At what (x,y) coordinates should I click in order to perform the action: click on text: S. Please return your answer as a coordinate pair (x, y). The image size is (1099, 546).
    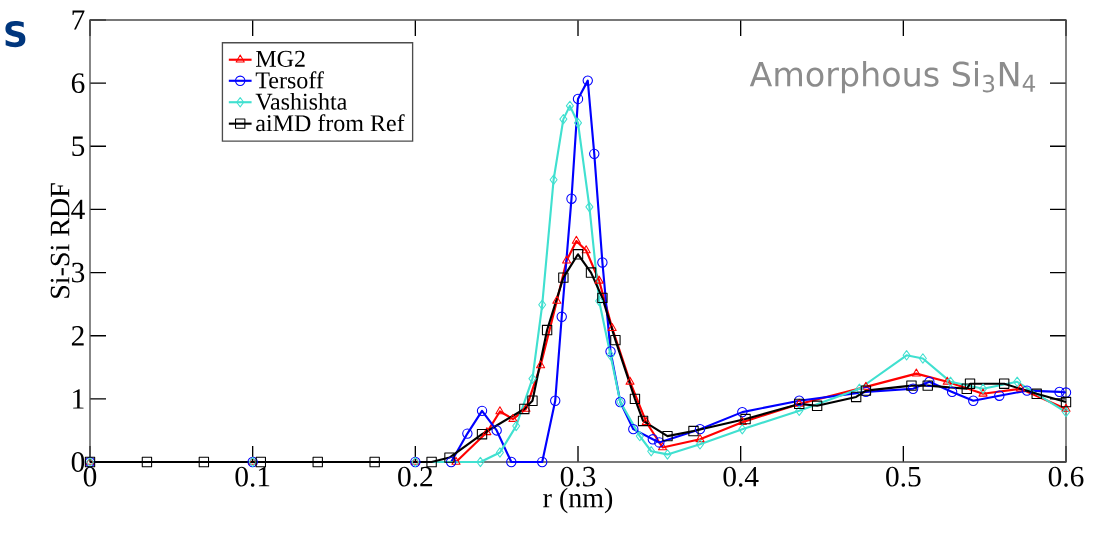
    Looking at the image, I should click on (15, 34).